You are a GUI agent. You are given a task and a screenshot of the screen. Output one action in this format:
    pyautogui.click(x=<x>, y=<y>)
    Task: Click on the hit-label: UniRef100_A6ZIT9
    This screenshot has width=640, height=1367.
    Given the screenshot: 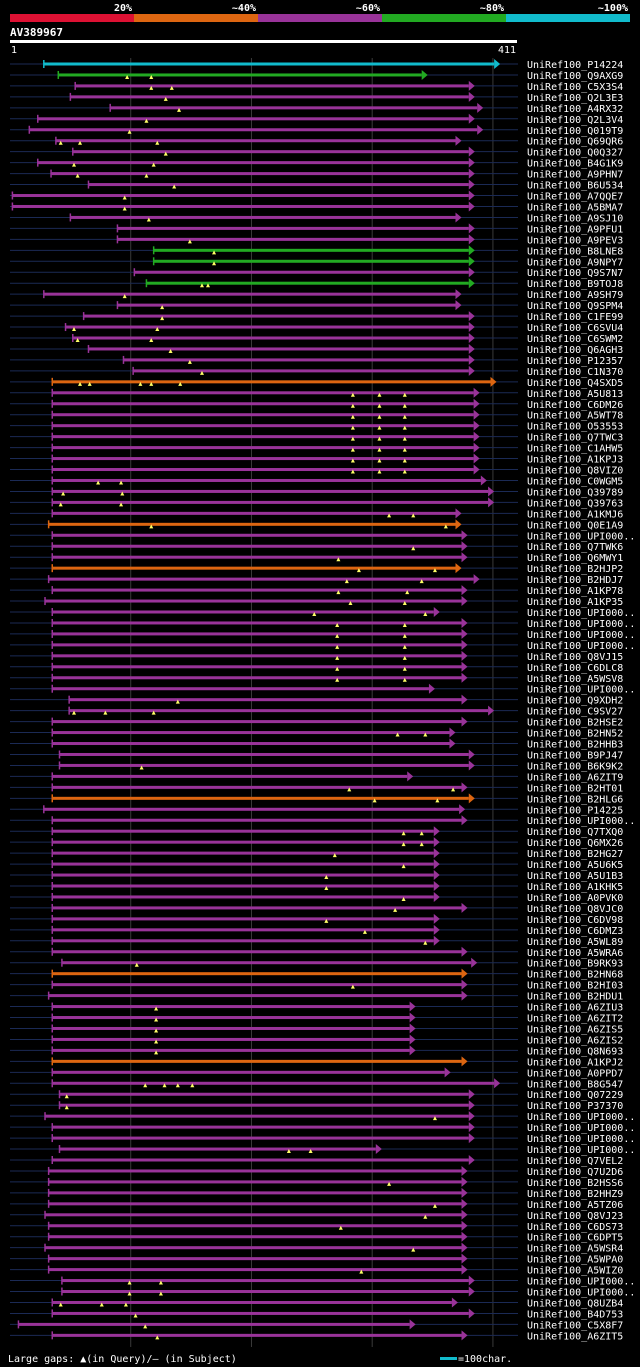 What is the action you would take?
    pyautogui.click(x=575, y=777)
    